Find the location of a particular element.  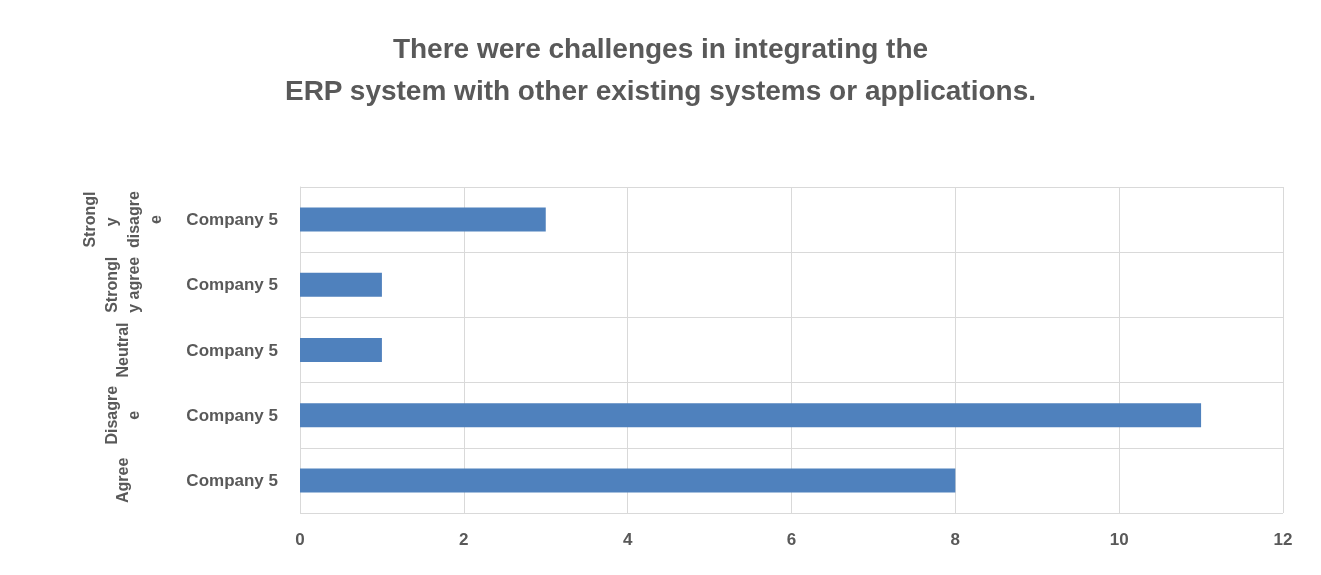

chart-title: There were challenges in integrating the ERP system with other existing systems or applications. is located at coordinates (660, 69).